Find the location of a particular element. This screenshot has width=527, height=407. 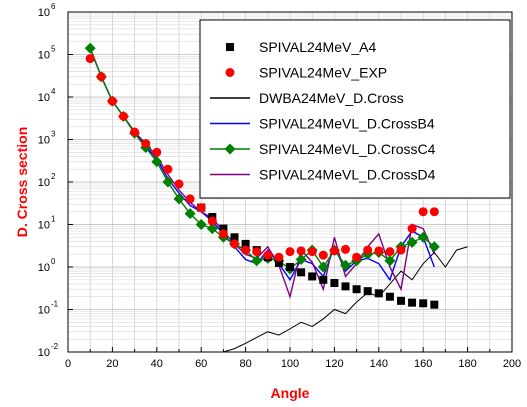

legend-item: SPIVAL24MeVL_D.CrossC4 is located at coordinates (323, 149).